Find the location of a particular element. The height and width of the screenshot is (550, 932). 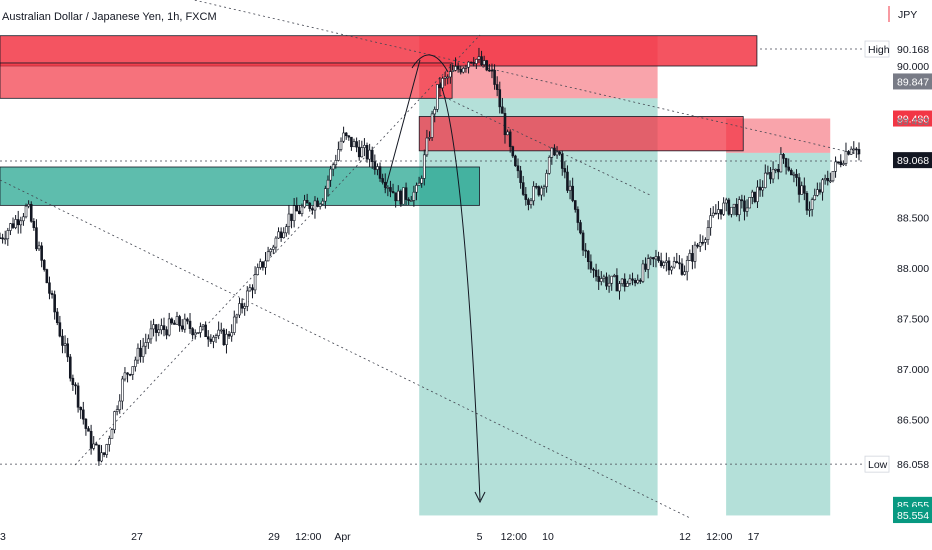

price-tag-value: 89.847 is located at coordinates (913, 82).